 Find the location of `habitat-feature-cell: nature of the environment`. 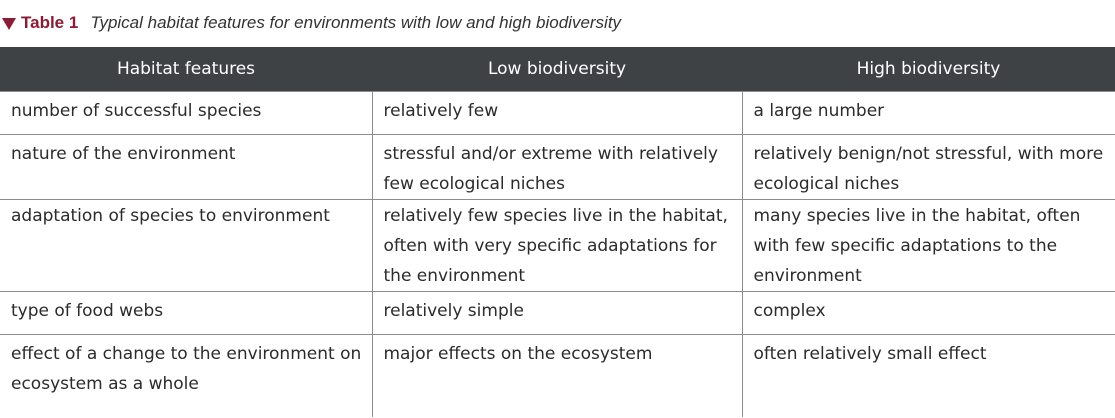

habitat-feature-cell: nature of the environment is located at coordinates (186, 167).